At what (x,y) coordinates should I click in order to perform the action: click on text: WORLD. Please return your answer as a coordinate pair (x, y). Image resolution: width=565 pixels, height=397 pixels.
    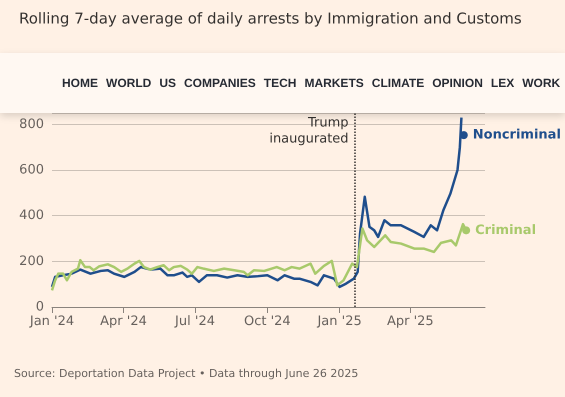
    Looking at the image, I should click on (129, 83).